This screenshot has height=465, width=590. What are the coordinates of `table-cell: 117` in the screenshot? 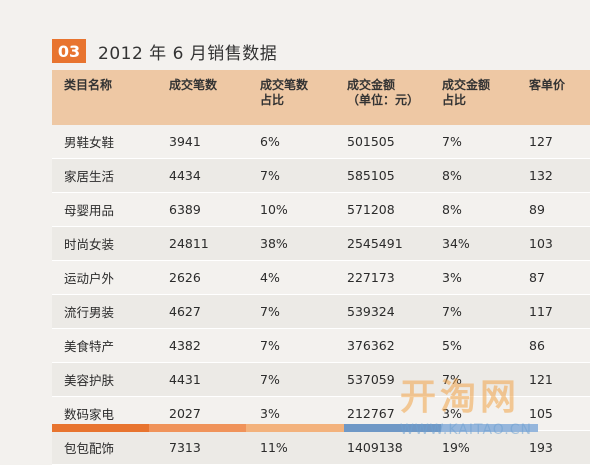 It's located at (554, 311).